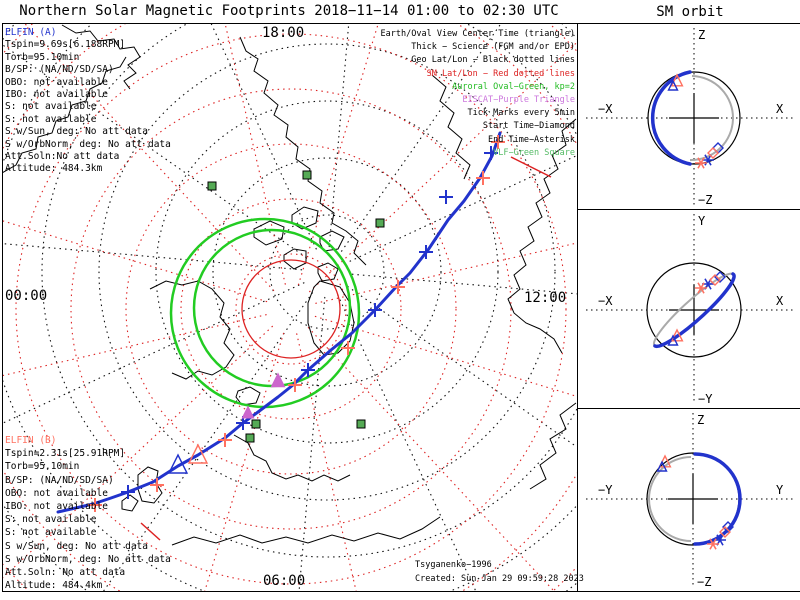 This screenshot has width=800, height=600. Describe the element at coordinates (283, 33) in the screenshot. I see `mlt-label-18: 18:00` at that location.